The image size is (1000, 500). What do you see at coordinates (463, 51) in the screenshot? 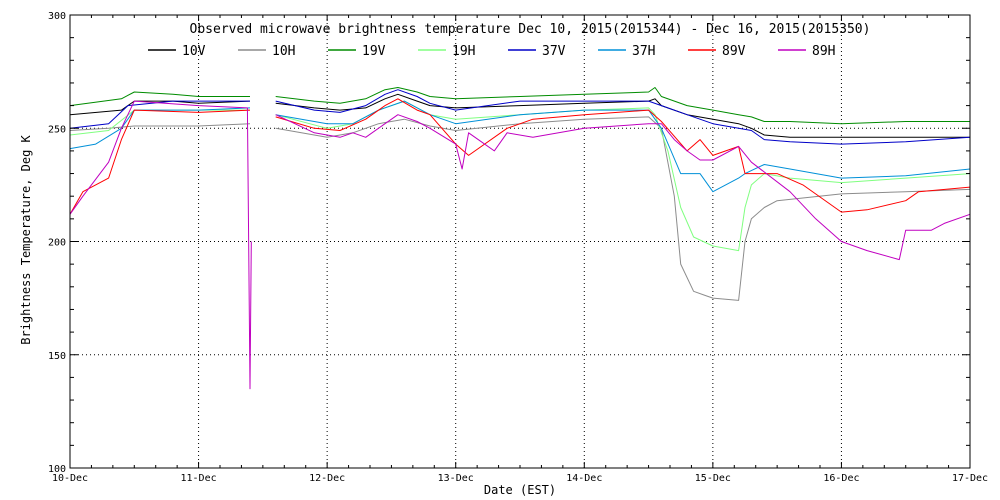
I see `legend-label-19h: 19H` at bounding box center [463, 51].